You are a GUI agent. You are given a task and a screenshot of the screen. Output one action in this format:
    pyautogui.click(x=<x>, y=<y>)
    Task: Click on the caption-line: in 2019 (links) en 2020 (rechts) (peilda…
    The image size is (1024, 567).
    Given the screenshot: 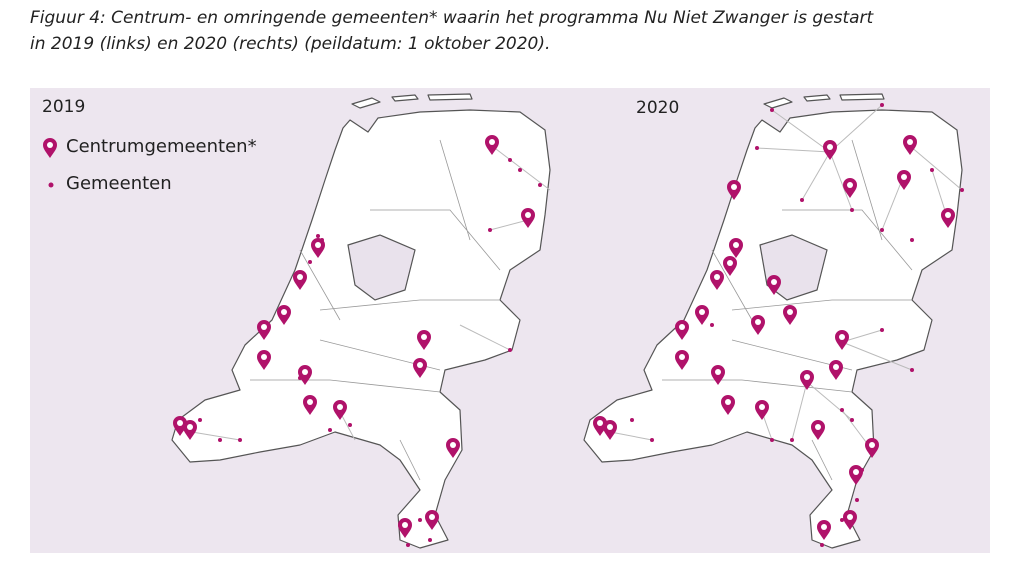 What is the action you would take?
    pyautogui.click(x=290, y=44)
    